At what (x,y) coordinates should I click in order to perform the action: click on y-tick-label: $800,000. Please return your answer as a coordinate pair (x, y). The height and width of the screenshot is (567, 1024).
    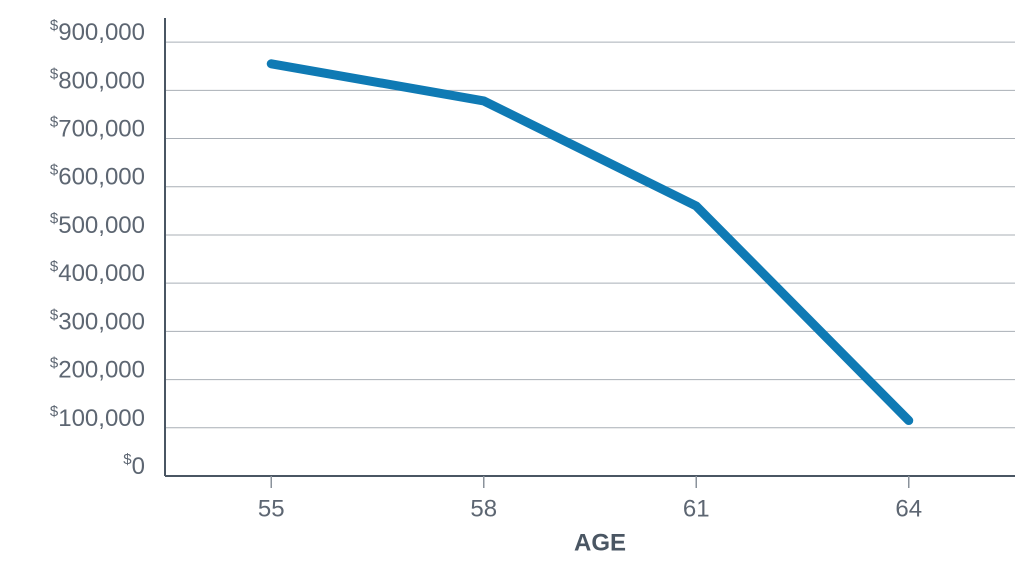
    Looking at the image, I should click on (97, 79).